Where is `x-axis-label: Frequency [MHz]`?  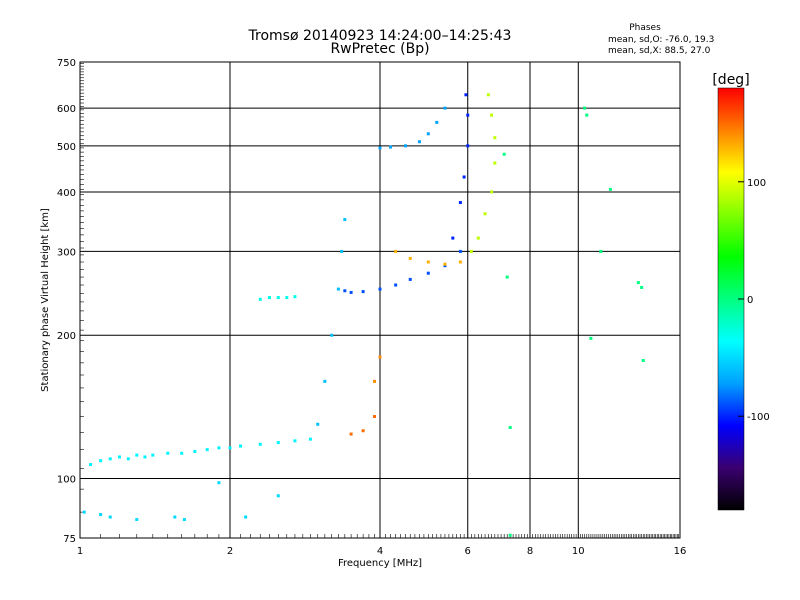 x-axis-label: Frequency [MHz] is located at coordinates (380, 563).